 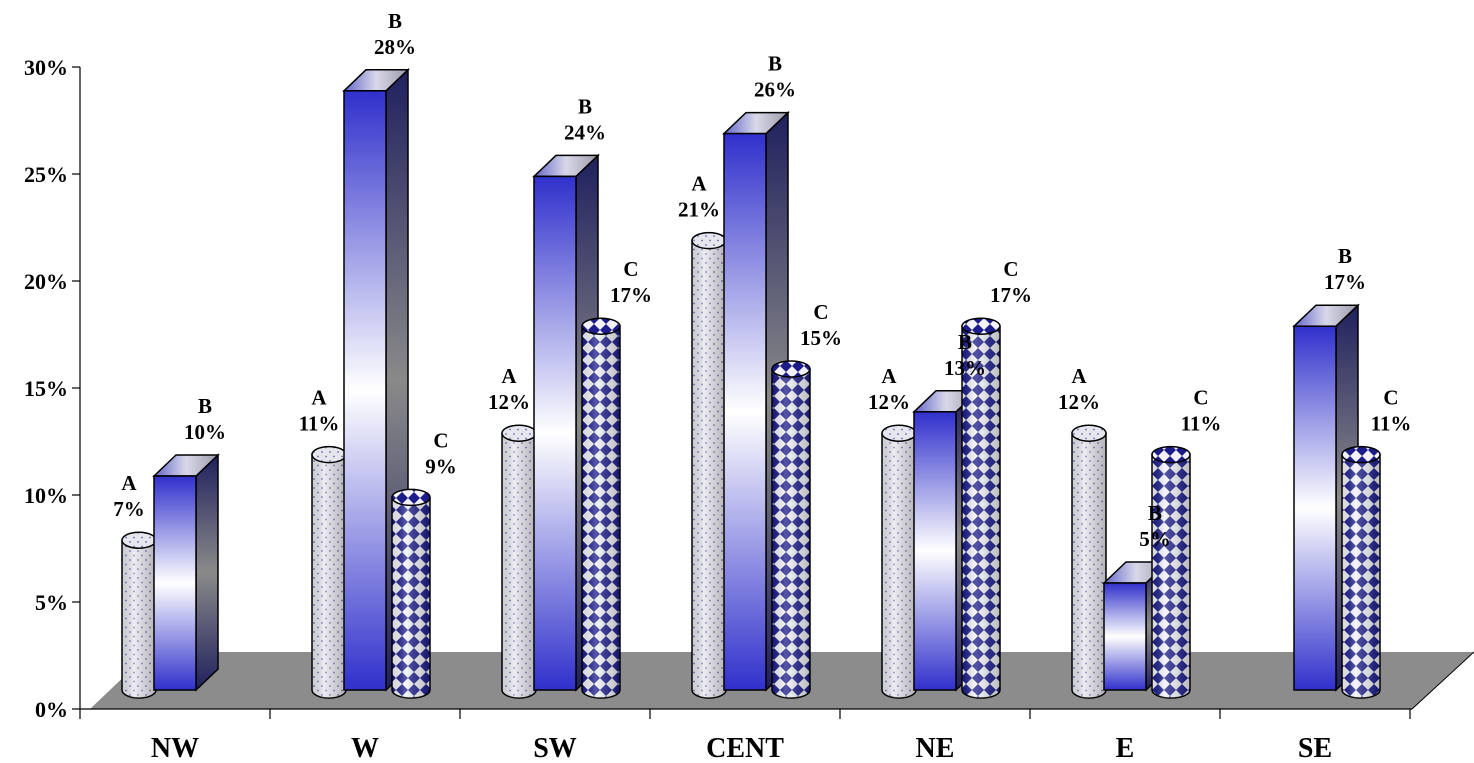 What do you see at coordinates (601, 512) in the screenshot?
I see `bar-c-sw-shade` at bounding box center [601, 512].